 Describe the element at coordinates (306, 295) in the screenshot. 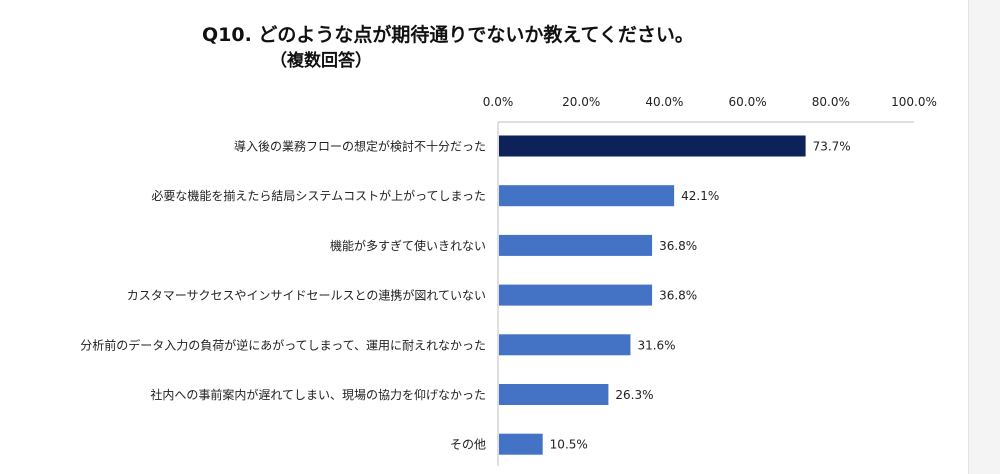

I see `category-label: カスタマーサクセスやインサイドセールスとの連携が図れていない` at that location.